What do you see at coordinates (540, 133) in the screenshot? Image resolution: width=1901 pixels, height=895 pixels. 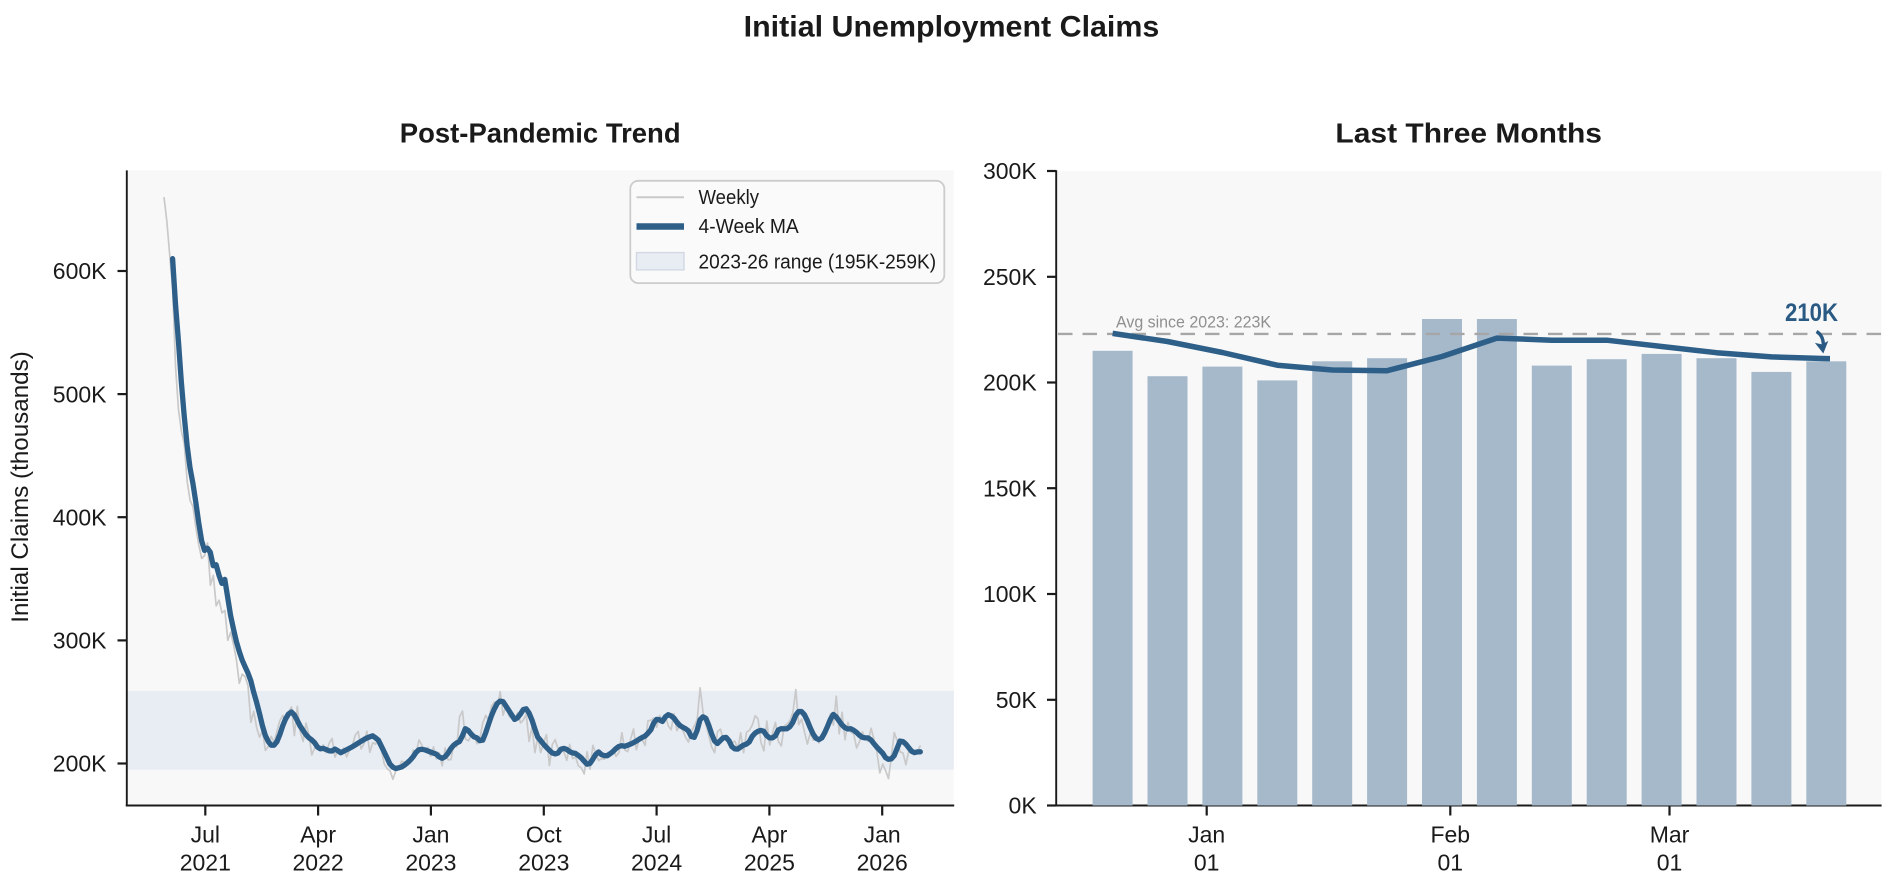 I see `svg-text: Post-Pandemic Trend` at bounding box center [540, 133].